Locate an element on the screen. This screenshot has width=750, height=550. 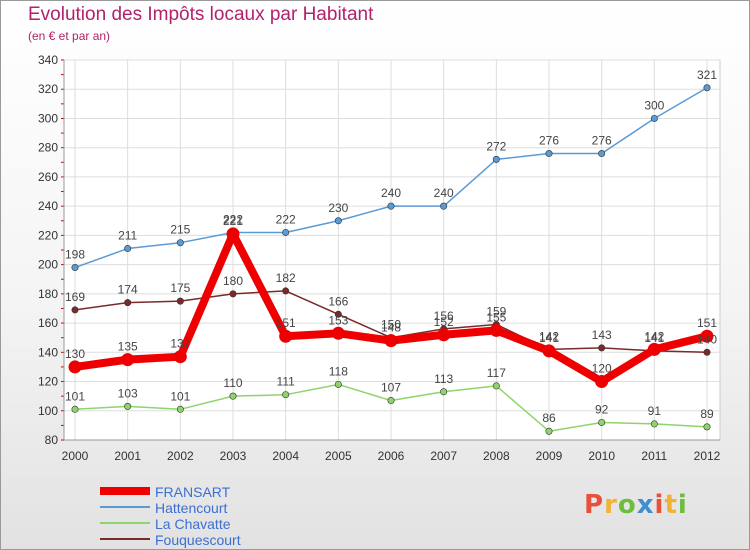
data-label: 180 is located at coordinates (233, 281).